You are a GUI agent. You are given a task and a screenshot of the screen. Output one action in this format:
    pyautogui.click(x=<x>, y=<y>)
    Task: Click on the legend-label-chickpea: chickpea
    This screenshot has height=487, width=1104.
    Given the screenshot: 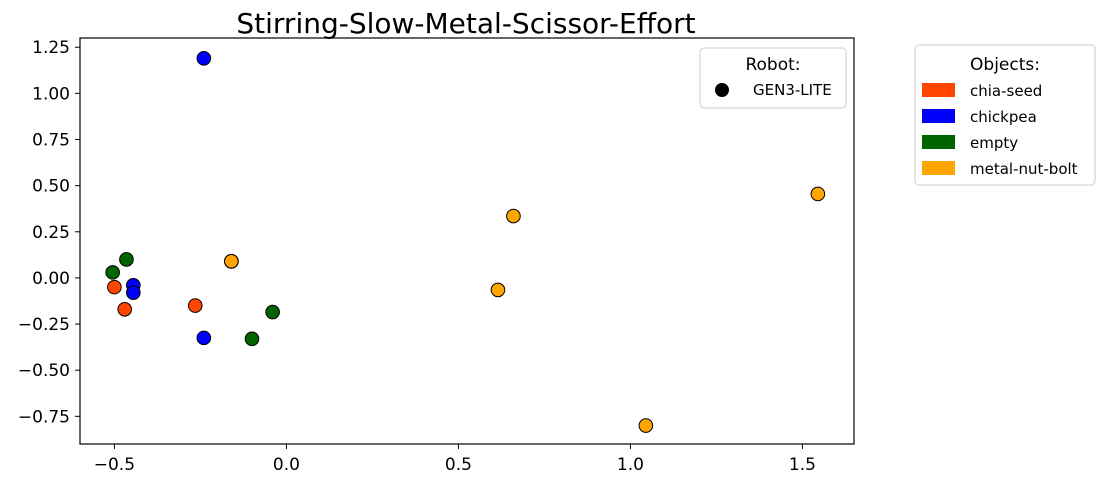 What is the action you would take?
    pyautogui.click(x=1003, y=117)
    